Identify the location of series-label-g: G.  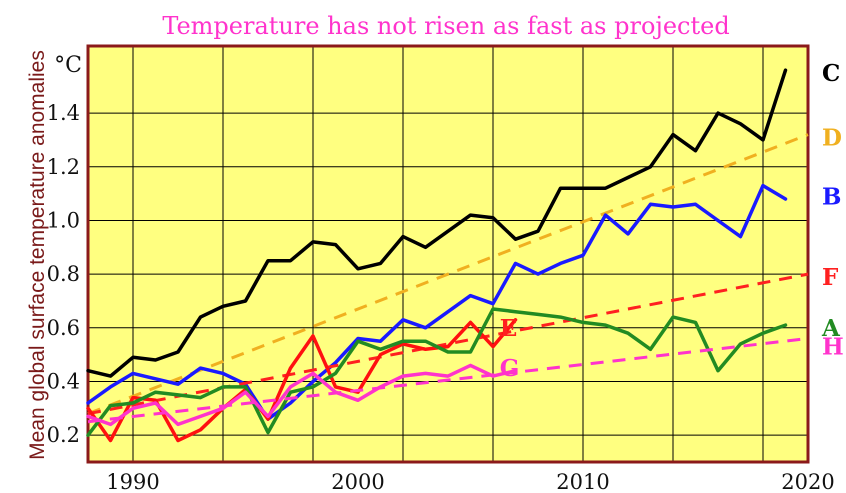
(510, 368).